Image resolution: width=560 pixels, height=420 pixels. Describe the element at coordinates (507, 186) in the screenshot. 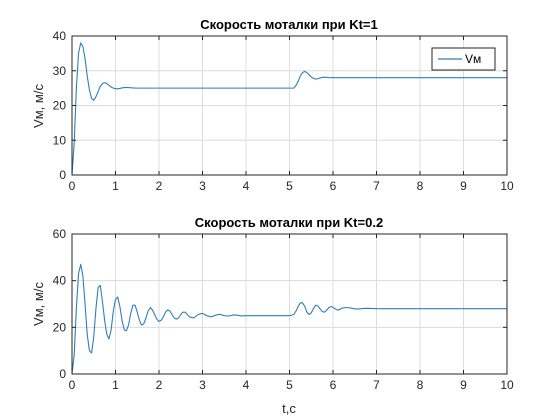

I see `chart-top-x-tick-label: 10` at that location.